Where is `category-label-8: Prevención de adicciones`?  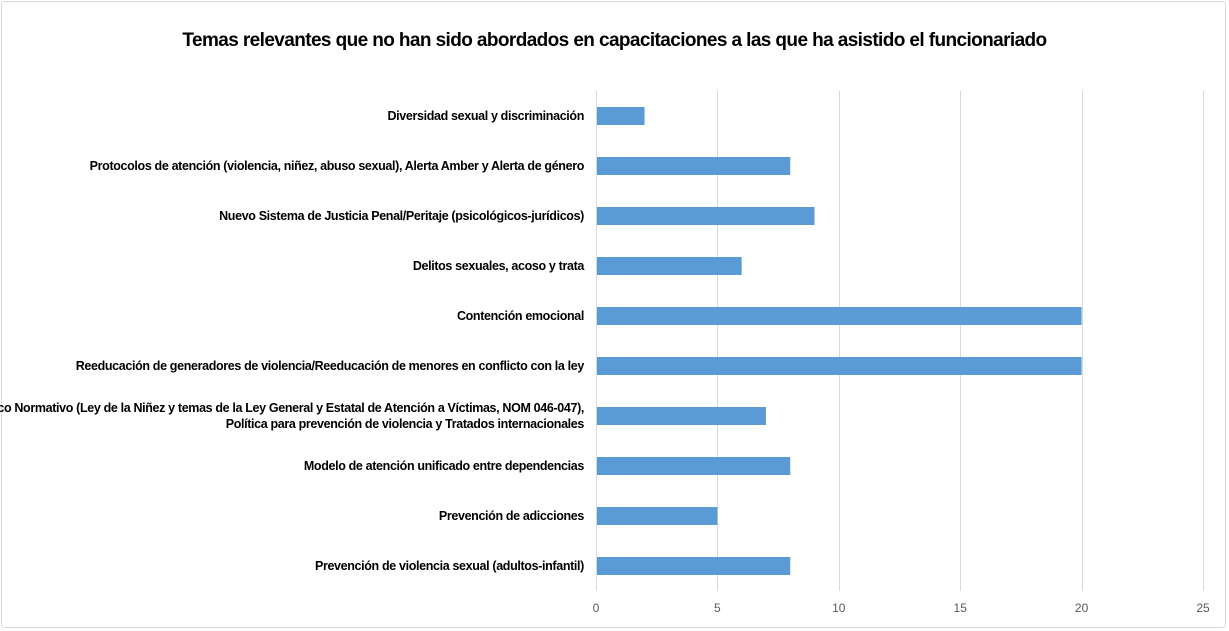
category-label-8: Prevención de adicciones is located at coordinates (512, 516).